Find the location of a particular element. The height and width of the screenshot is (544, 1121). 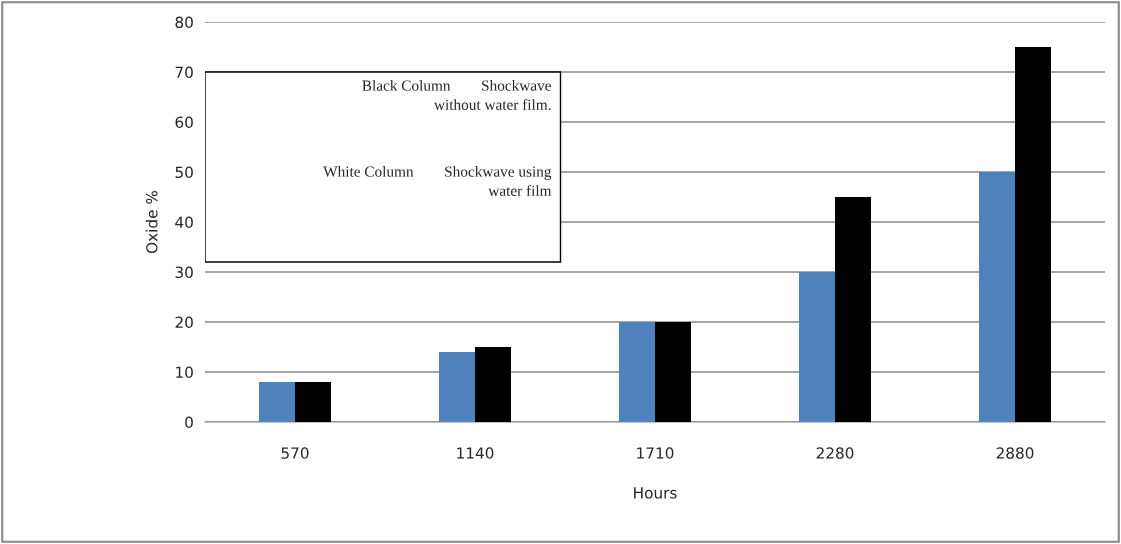

y-axis-title: Oxide % is located at coordinates (151, 222).